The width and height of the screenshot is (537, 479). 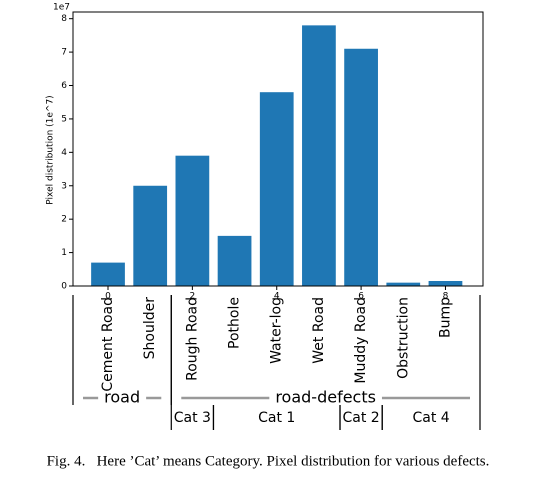 I want to click on y-tick-label: 4, so click(x=64, y=153).